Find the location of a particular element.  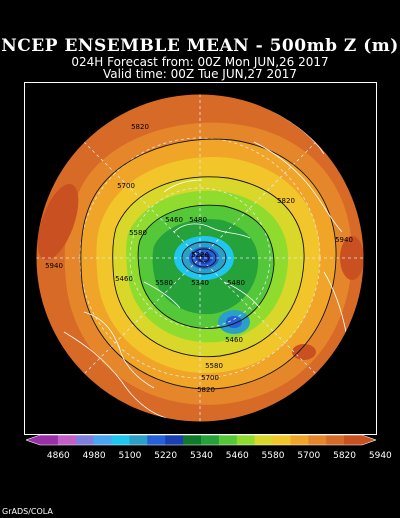

credit-text: GrADS/COLA is located at coordinates (27, 511).